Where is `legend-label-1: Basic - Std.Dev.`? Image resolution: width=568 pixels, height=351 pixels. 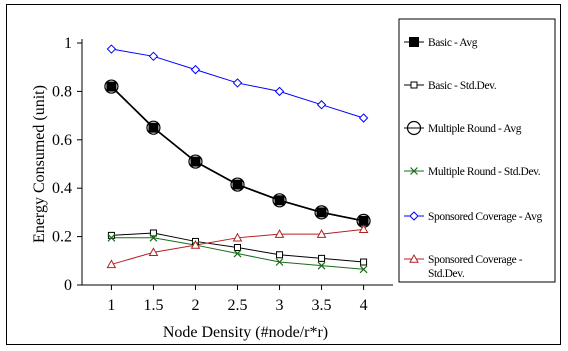
legend-label-1: Basic - Std.Dev. is located at coordinates (462, 86).